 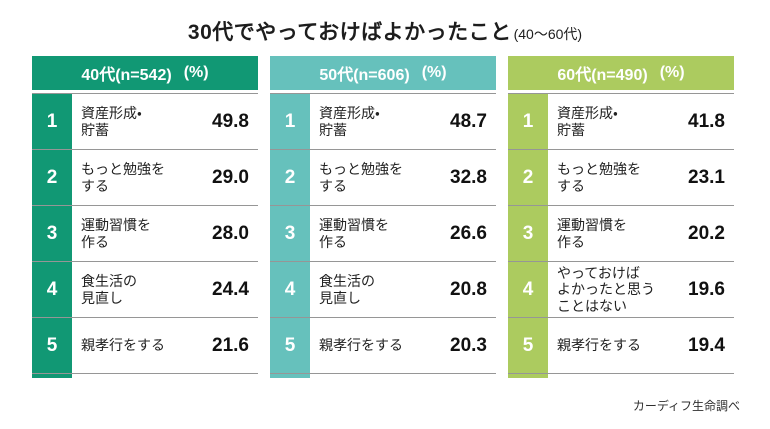 I want to click on table-row: 4 食生活の 見直し 20.8, so click(x=383, y=289).